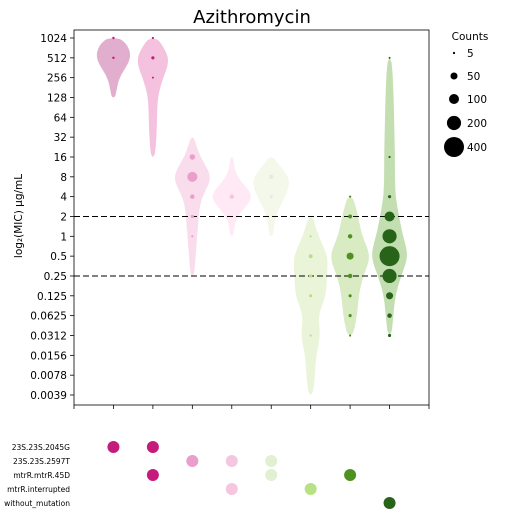 The height and width of the screenshot is (524, 505). What do you see at coordinates (58, 257) in the screenshot?
I see `y-tick-label: 0.5` at bounding box center [58, 257].